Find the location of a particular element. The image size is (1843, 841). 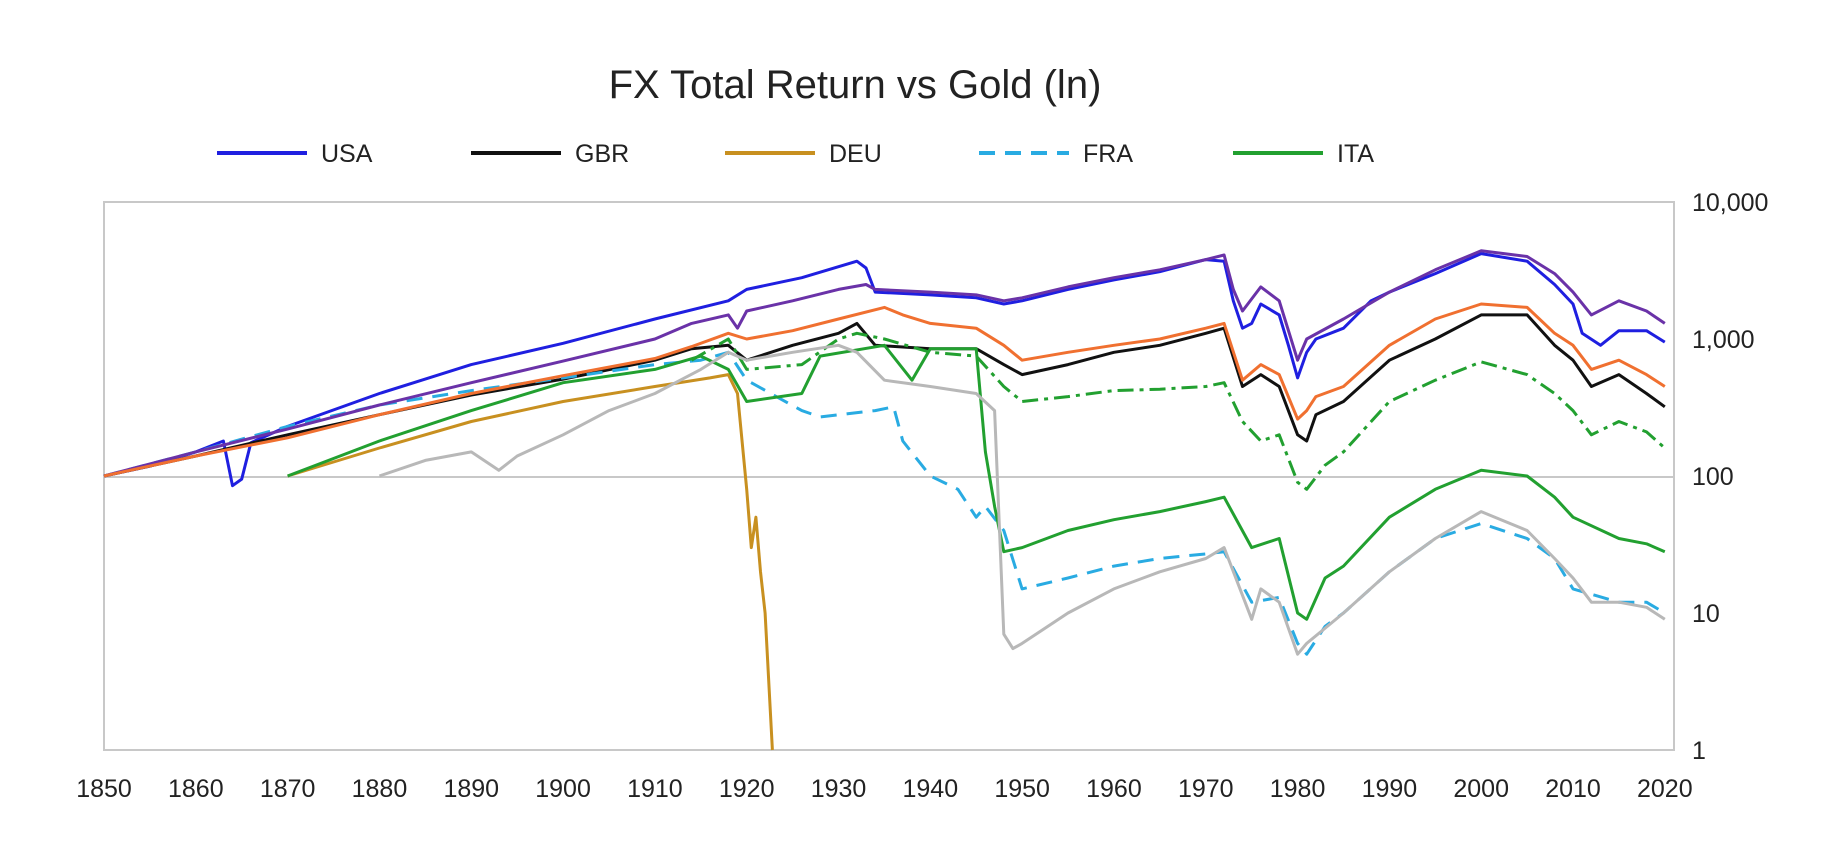

x-tick-label-1870: 1870 is located at coordinates (288, 789).